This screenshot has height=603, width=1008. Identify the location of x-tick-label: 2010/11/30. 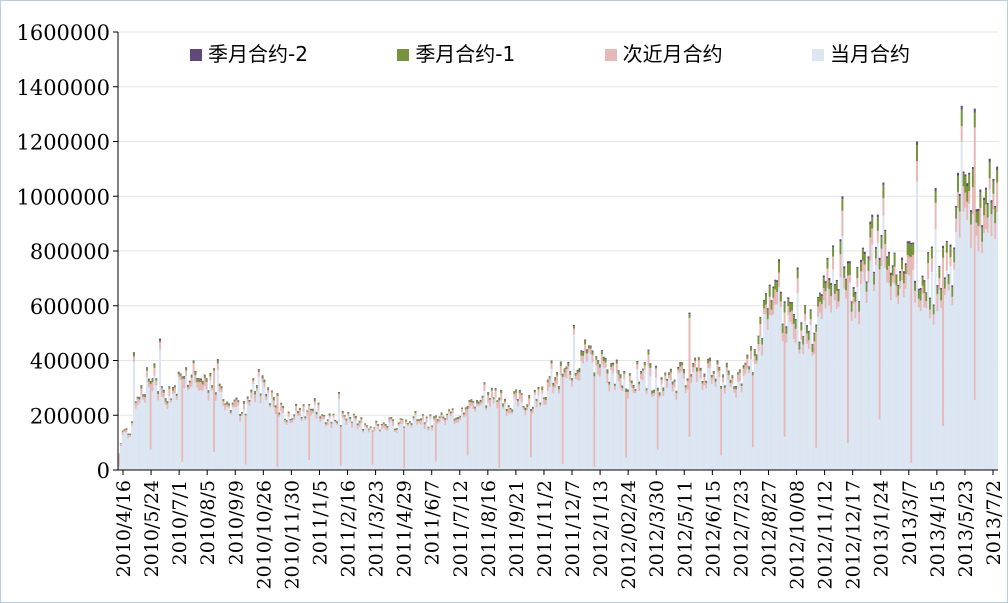
(292, 535).